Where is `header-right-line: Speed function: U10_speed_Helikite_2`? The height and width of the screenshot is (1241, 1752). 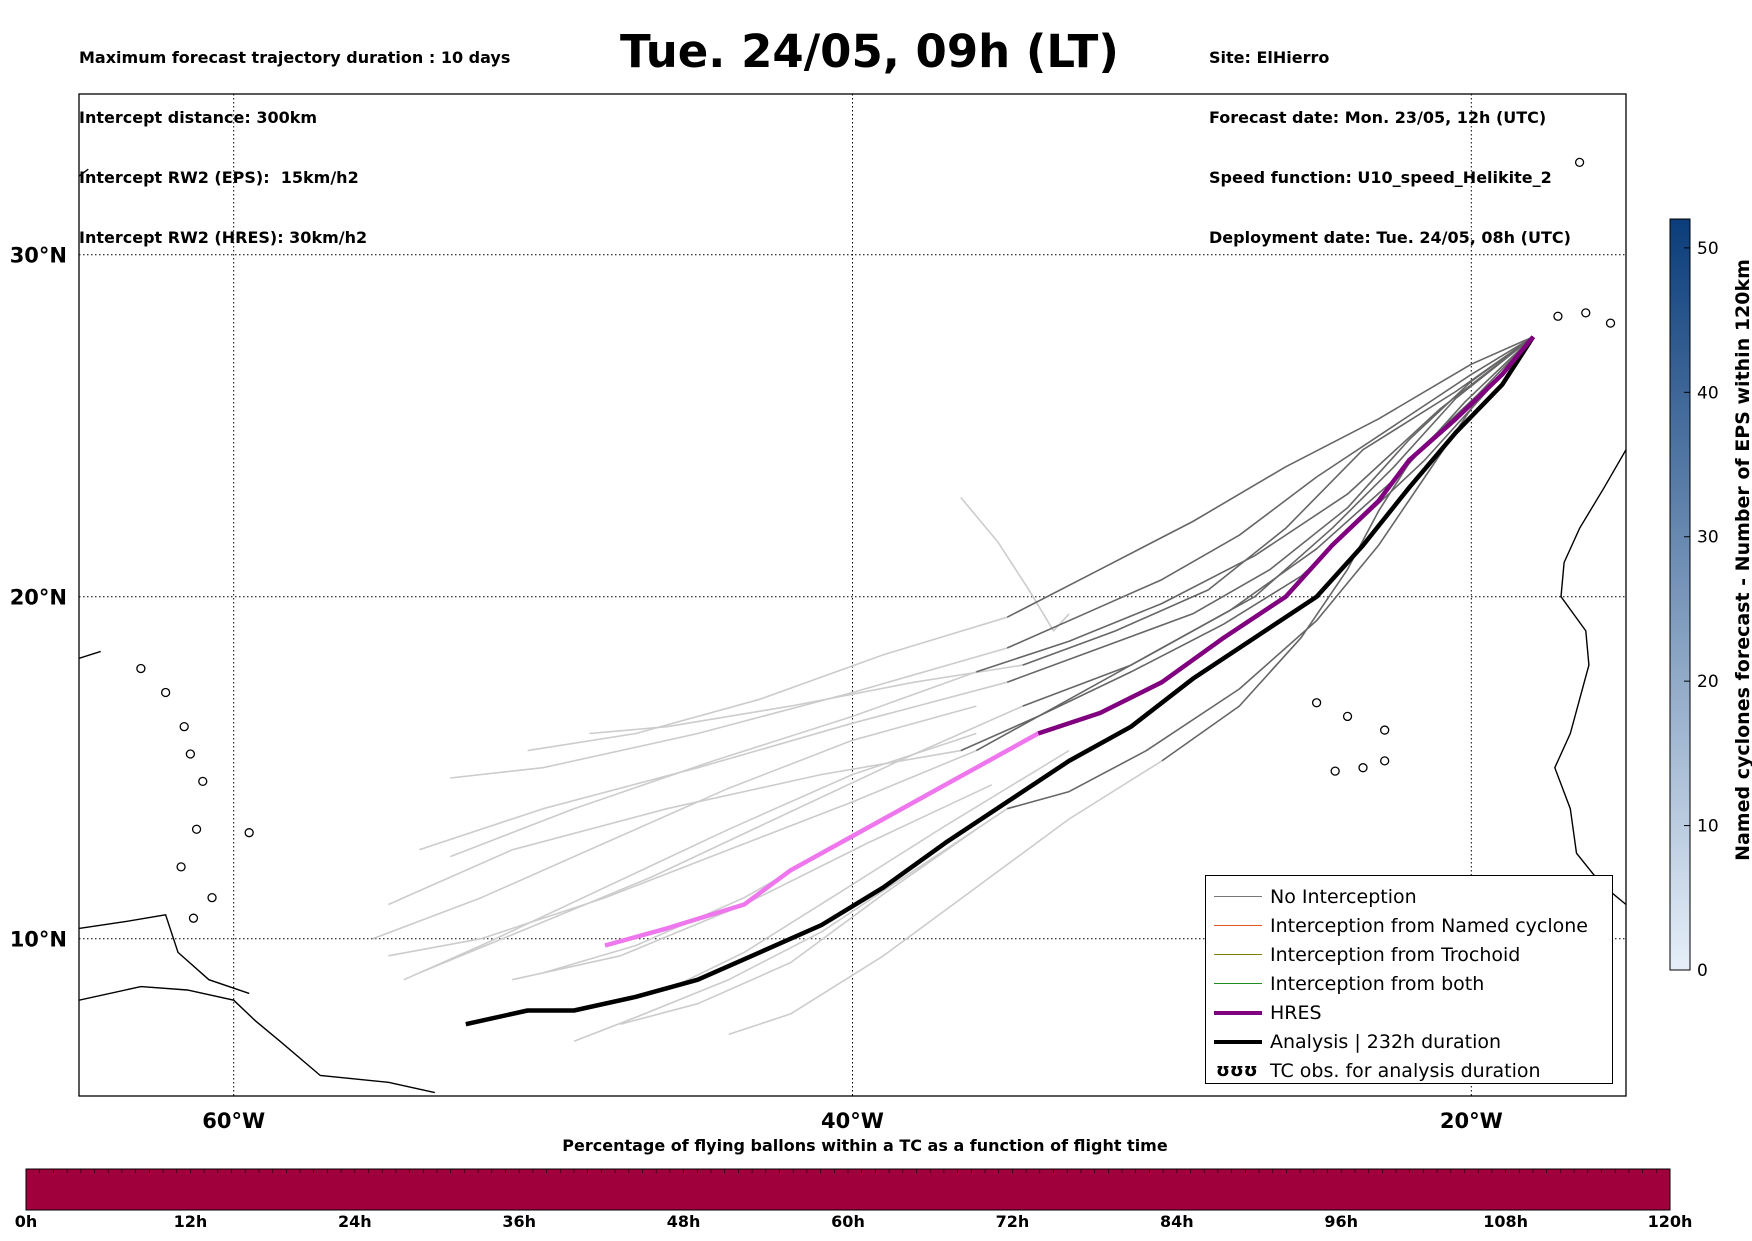 header-right-line: Speed function: U10_speed_Helikite_2 is located at coordinates (1380, 177).